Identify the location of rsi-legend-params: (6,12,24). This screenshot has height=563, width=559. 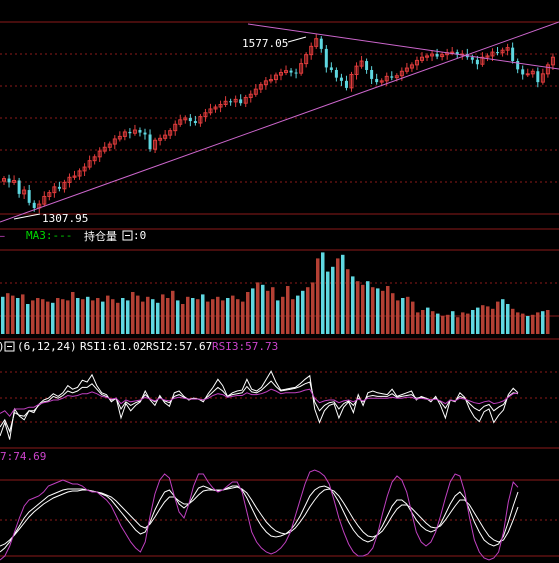
(47, 346).